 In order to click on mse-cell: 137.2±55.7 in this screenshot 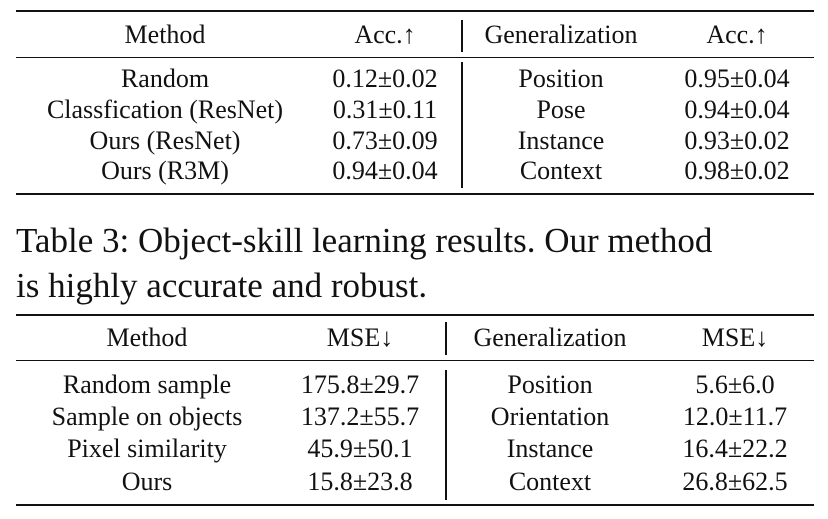, I will do `click(360, 416)`.